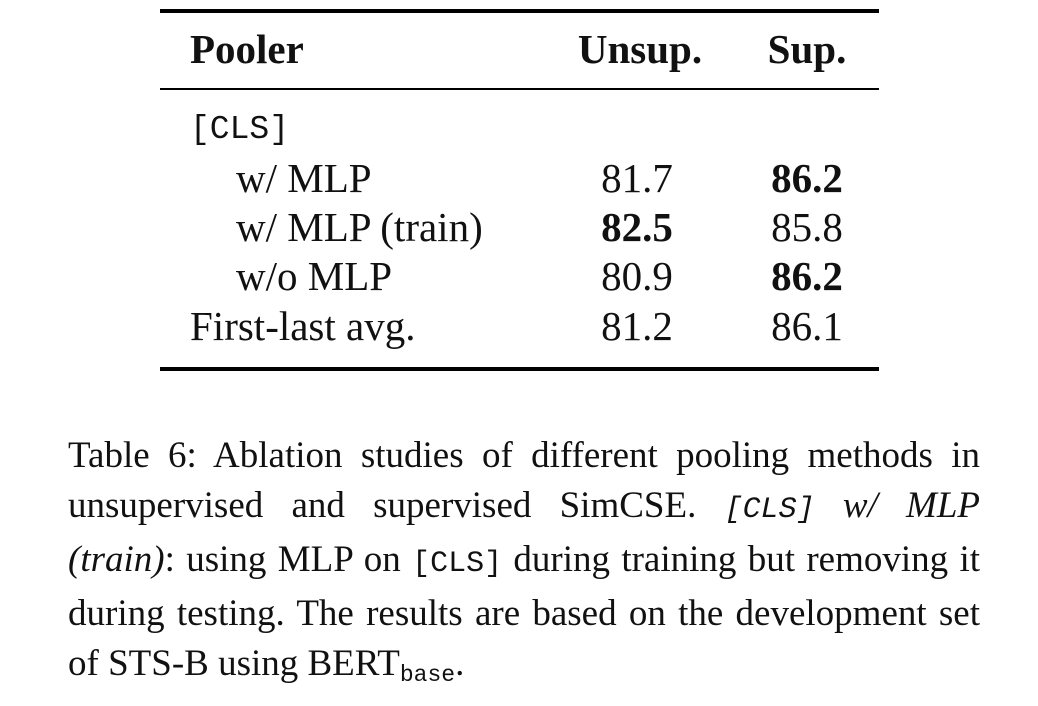  What do you see at coordinates (304, 178) in the screenshot?
I see `row-label: w/ MLP` at bounding box center [304, 178].